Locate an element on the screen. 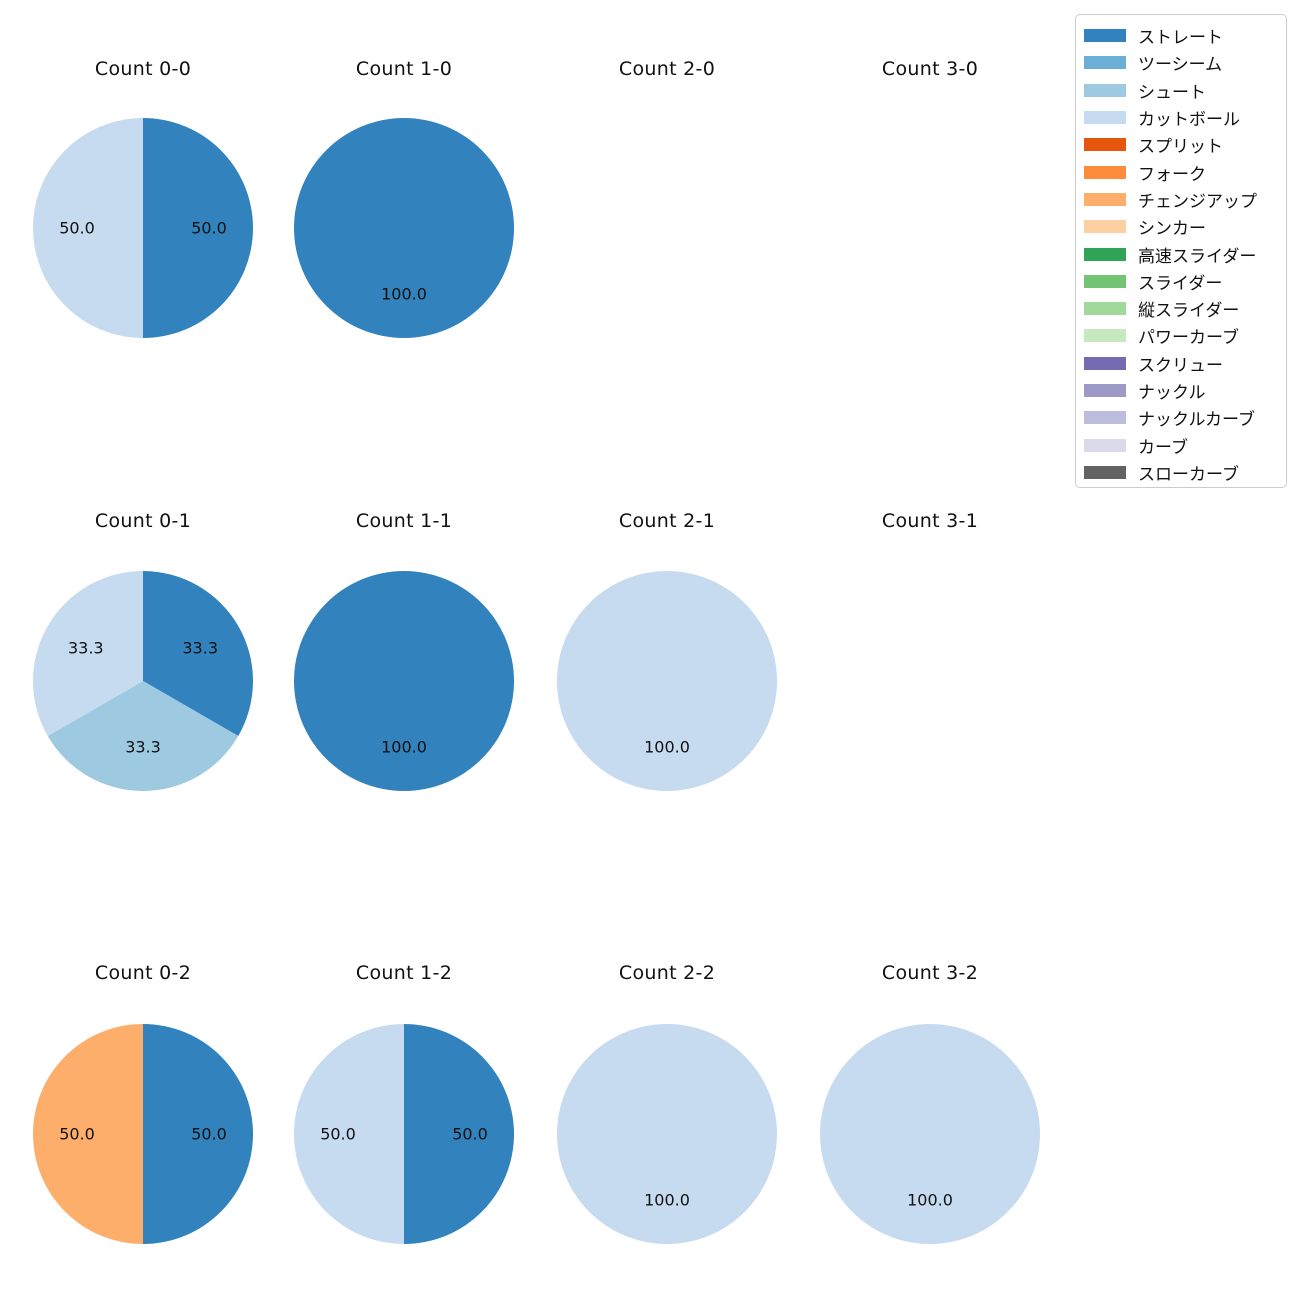 Image resolution: width=1300 pixels, height=1300 pixels. legend-item: スライダー is located at coordinates (1185, 281).